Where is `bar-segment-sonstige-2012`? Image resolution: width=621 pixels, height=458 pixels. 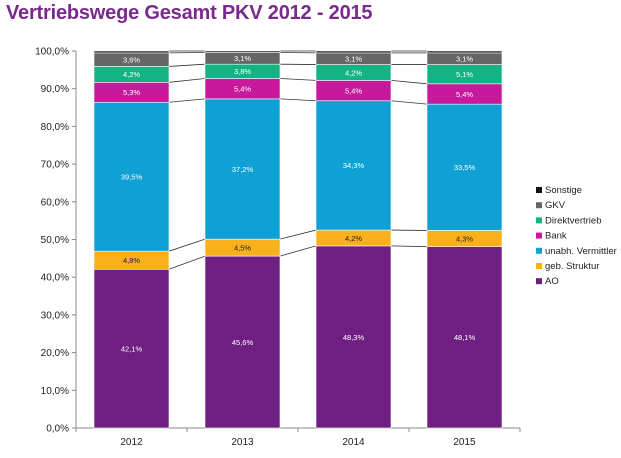 bar-segment-sonstige-2012 is located at coordinates (131, 52).